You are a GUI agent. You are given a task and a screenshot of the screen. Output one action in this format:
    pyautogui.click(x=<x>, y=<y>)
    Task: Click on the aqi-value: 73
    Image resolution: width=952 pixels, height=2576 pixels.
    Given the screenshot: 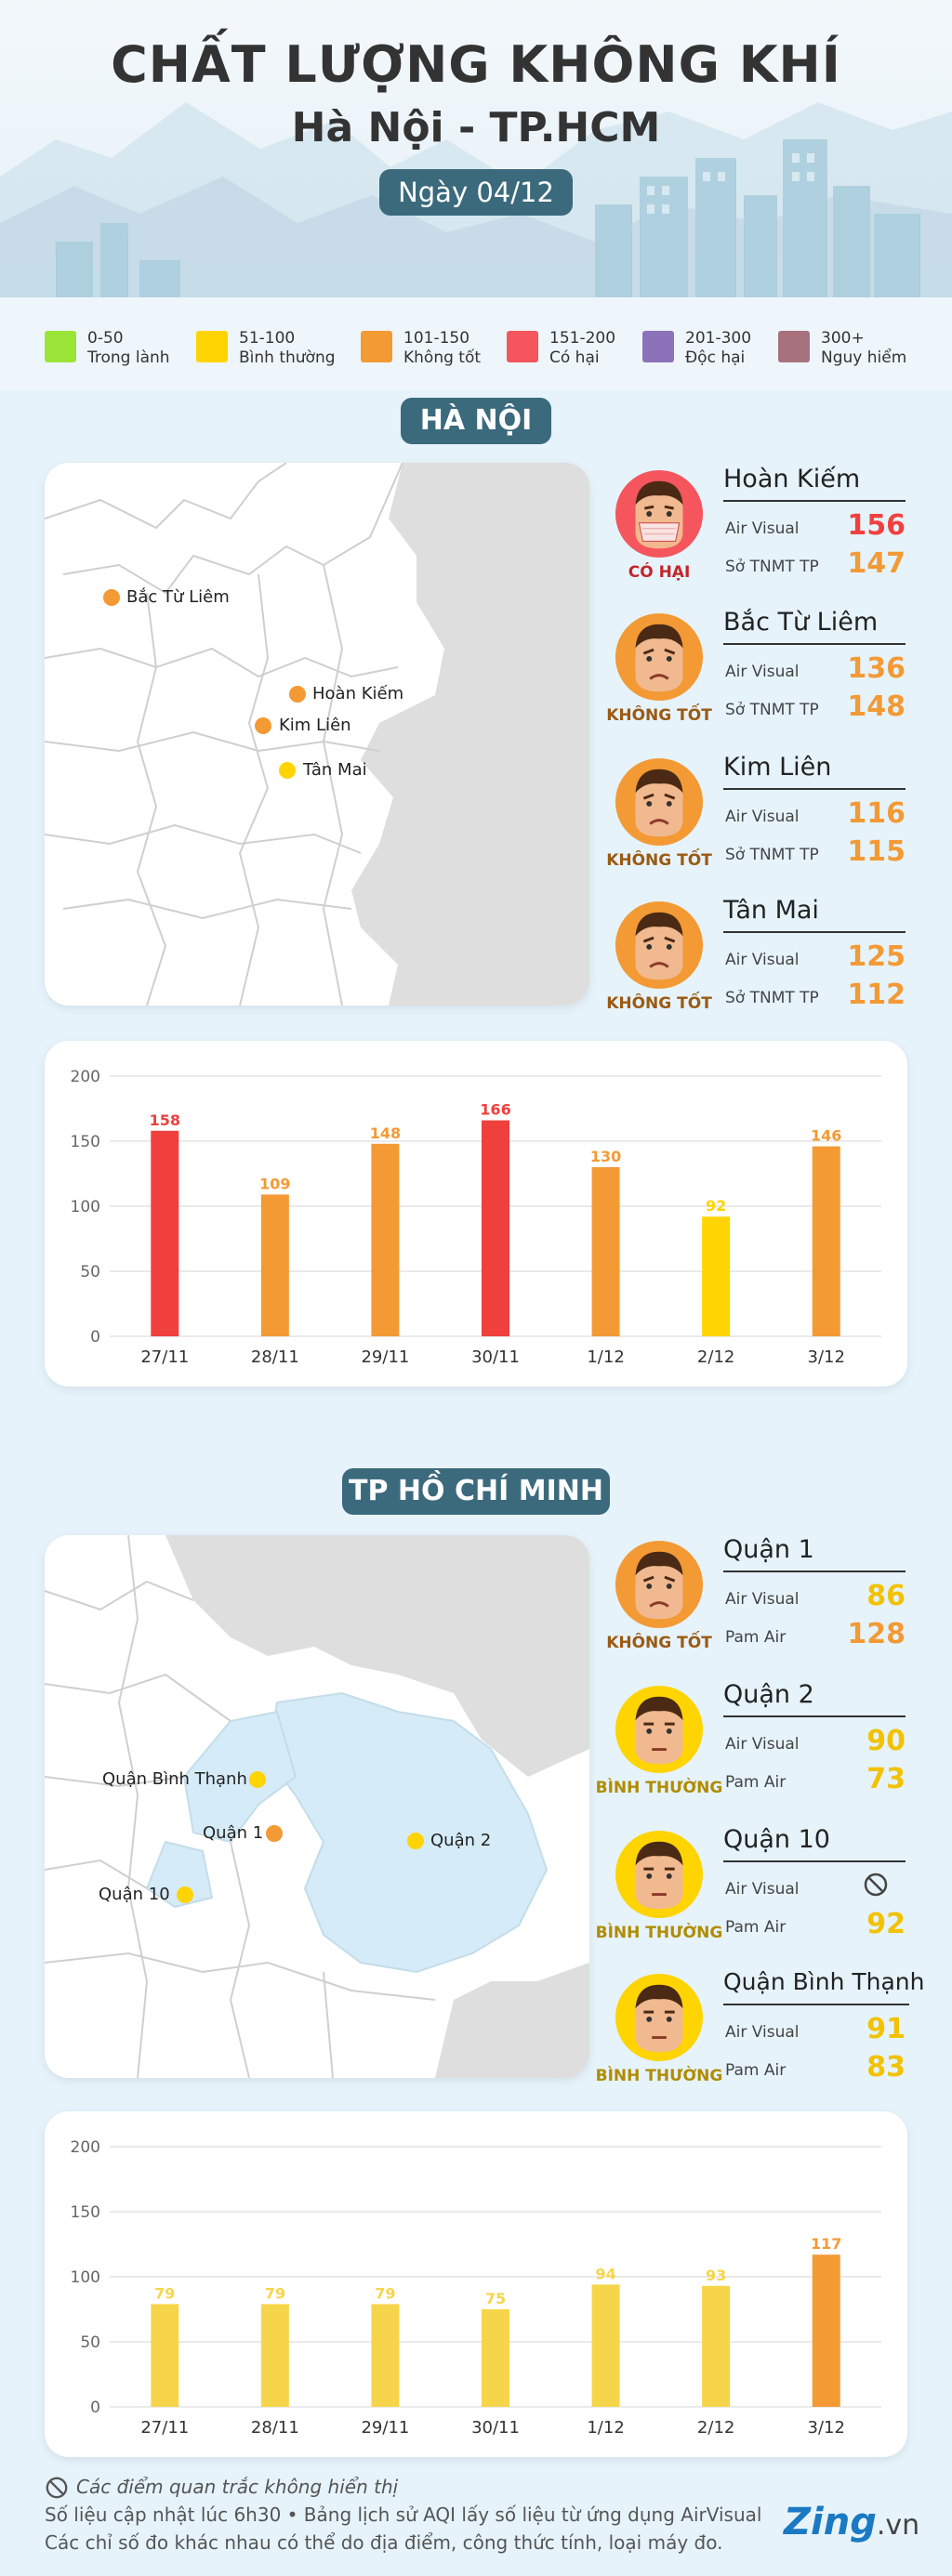 What is the action you would take?
    pyautogui.click(x=886, y=1779)
    